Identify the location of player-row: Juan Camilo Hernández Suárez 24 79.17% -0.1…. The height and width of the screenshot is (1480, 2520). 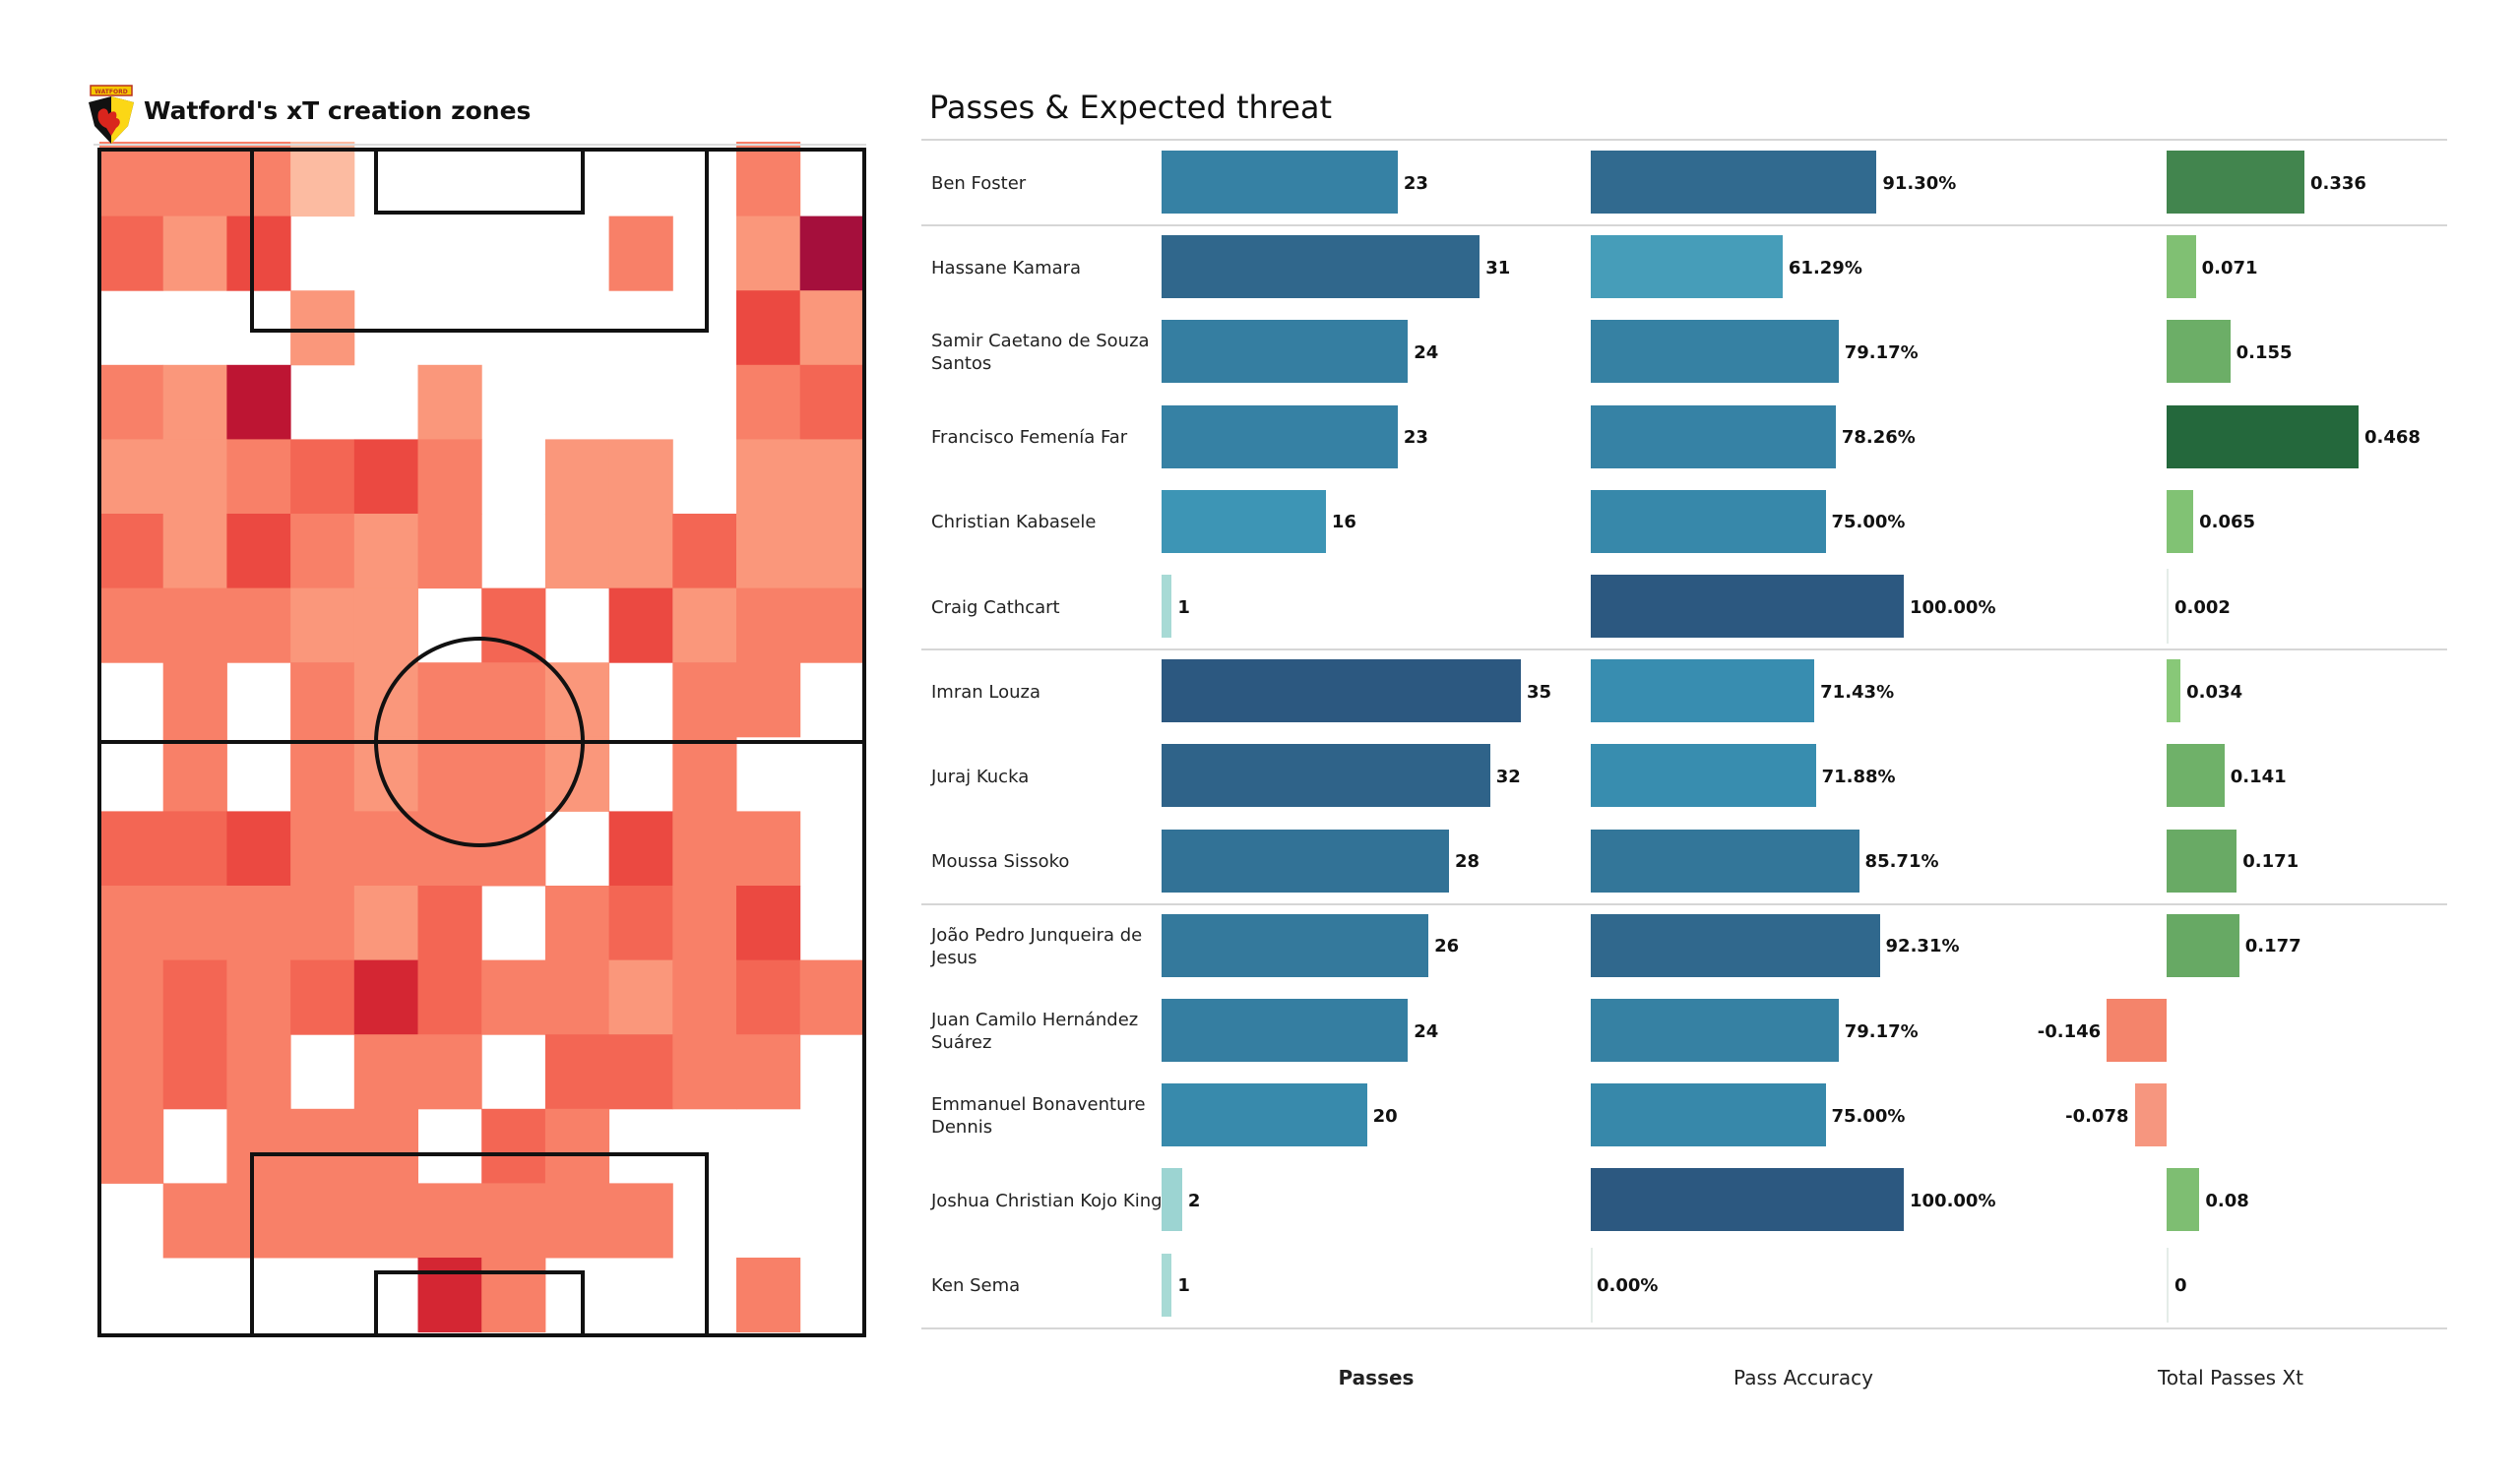
(1683, 1031).